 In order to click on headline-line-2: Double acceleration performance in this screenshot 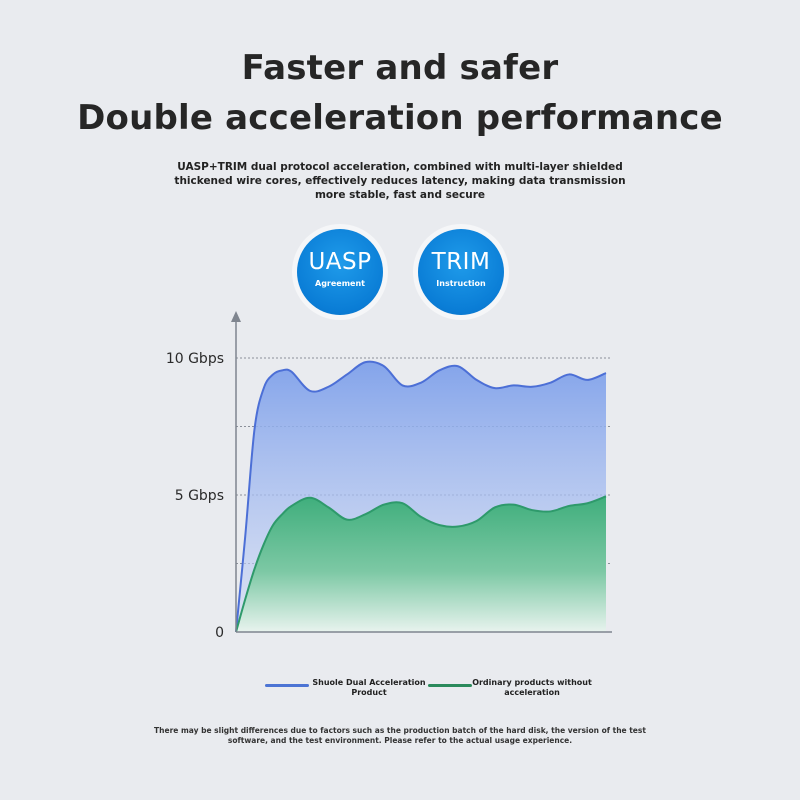, I will do `click(400, 118)`.